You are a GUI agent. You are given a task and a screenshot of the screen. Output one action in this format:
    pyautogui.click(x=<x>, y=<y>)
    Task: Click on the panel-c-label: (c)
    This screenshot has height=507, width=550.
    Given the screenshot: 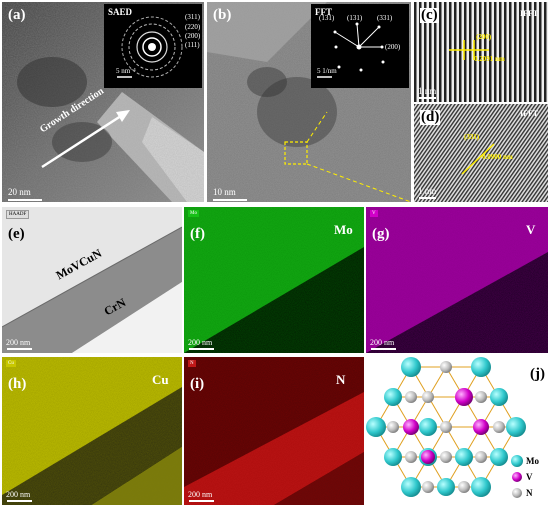 What is the action you would take?
    pyautogui.click(x=429, y=15)
    